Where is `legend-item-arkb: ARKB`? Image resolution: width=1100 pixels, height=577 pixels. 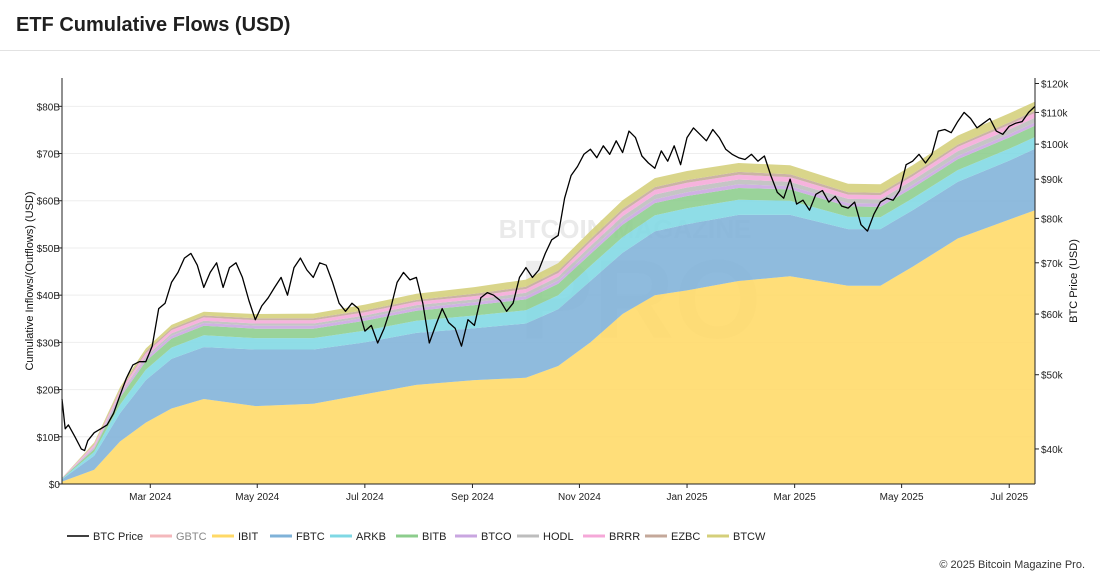 legend-item-arkb: ARKB is located at coordinates (358, 537).